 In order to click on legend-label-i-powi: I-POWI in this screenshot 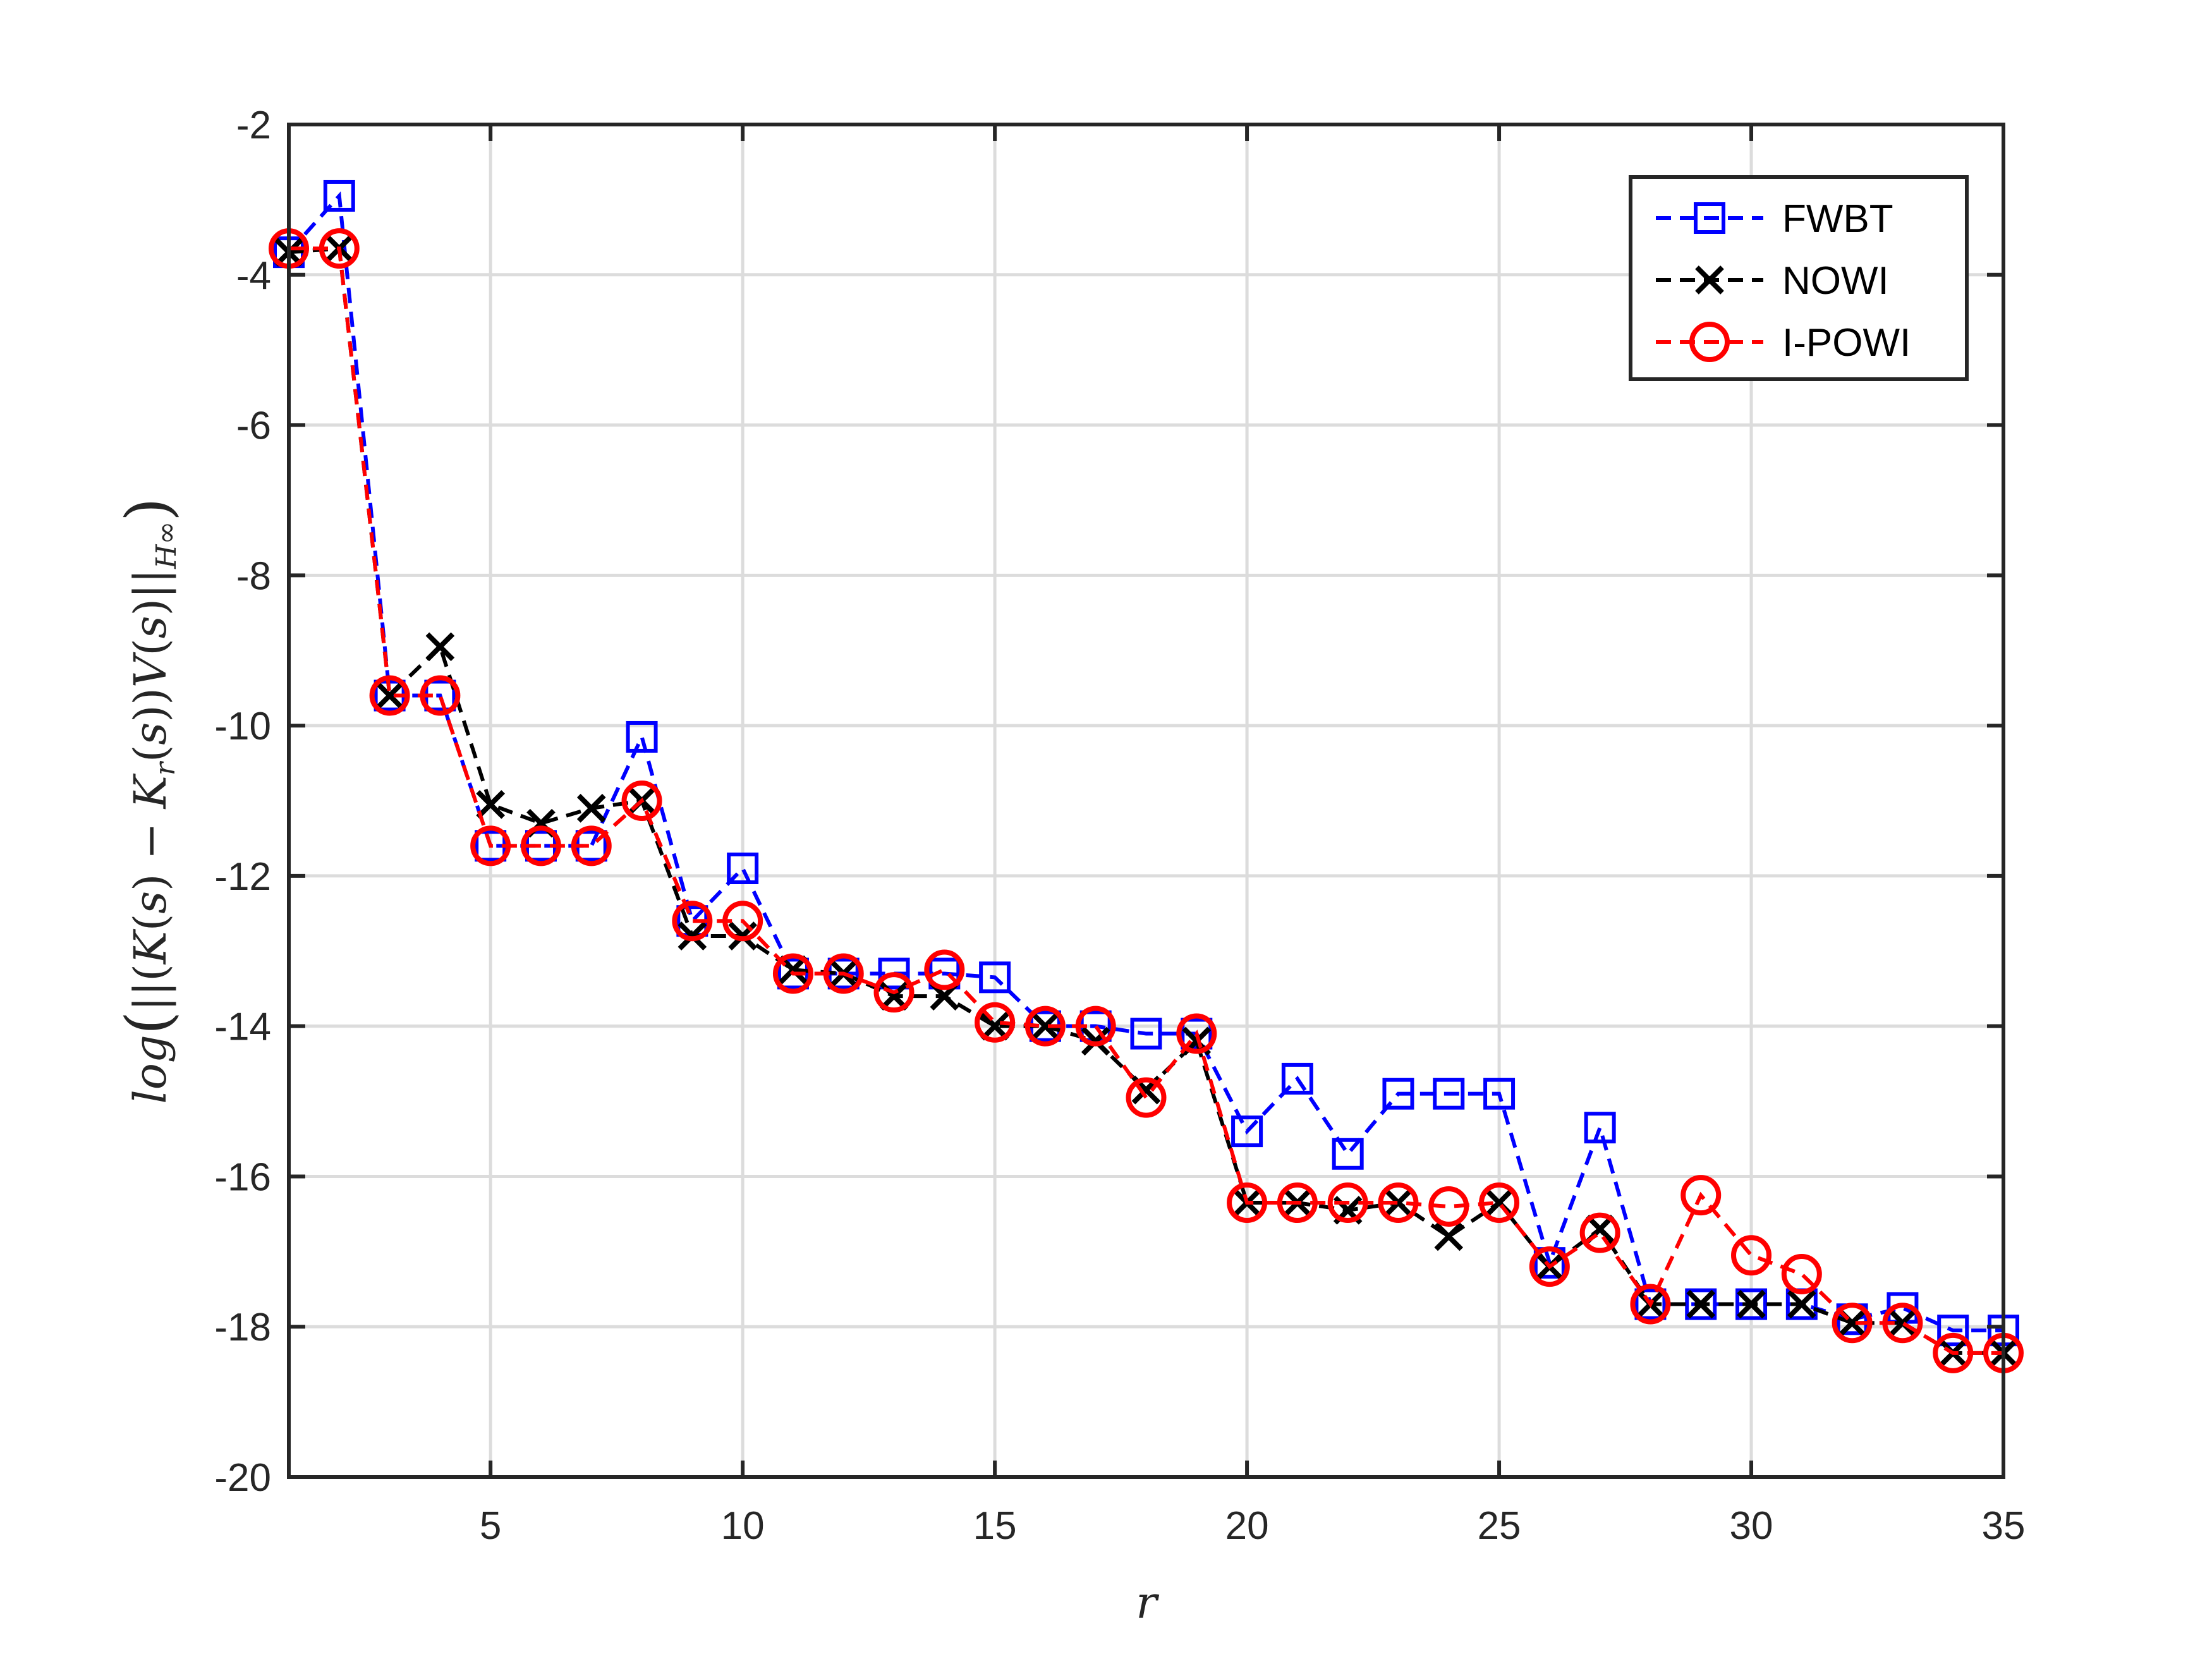, I will do `click(1846, 343)`.